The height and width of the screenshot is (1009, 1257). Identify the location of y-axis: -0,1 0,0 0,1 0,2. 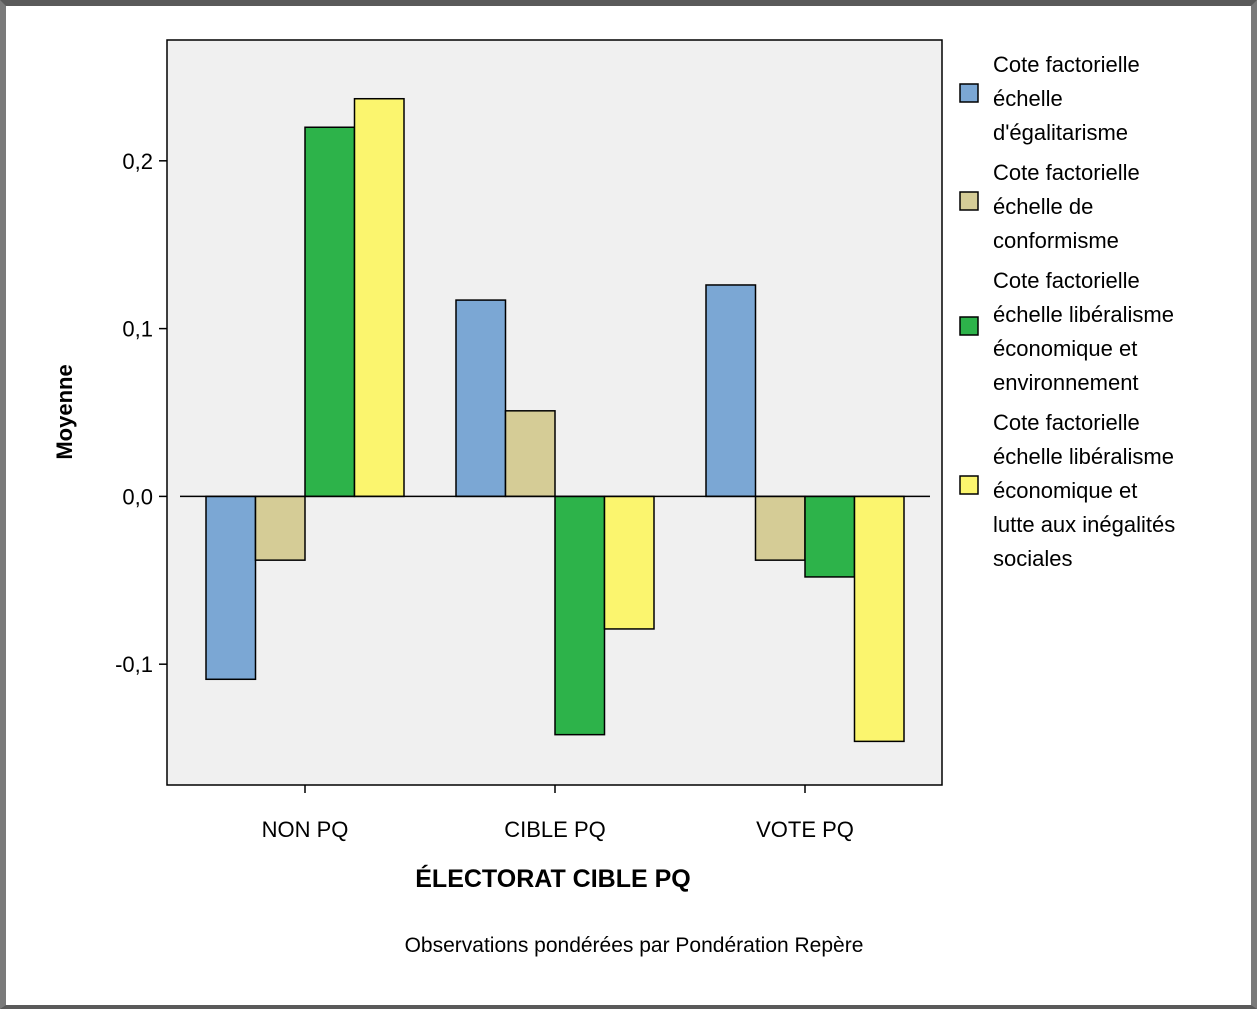
(141, 413).